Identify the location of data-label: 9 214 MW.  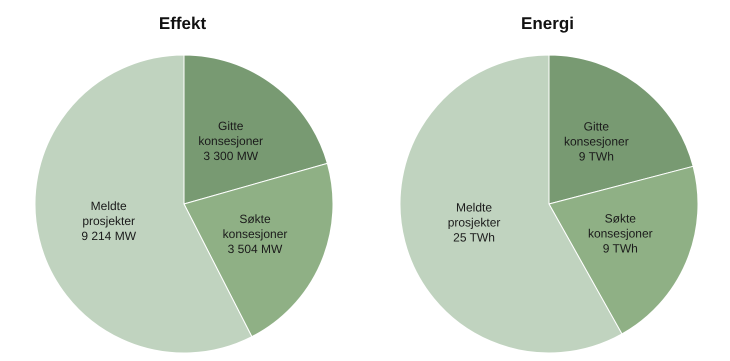
(109, 236).